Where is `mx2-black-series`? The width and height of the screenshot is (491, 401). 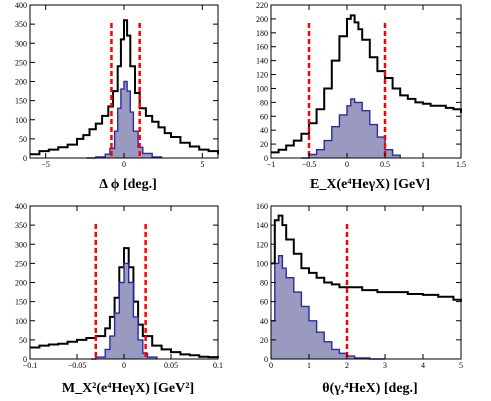
mx2-black-series is located at coordinates (124, 303).